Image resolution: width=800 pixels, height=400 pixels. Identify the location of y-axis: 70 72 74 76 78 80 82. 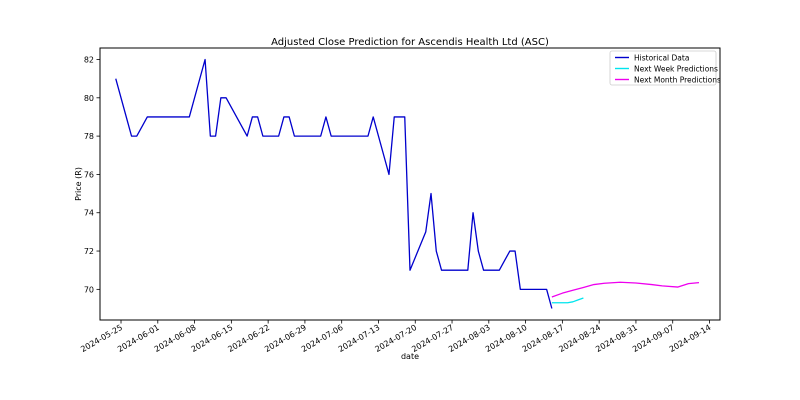
(92, 174).